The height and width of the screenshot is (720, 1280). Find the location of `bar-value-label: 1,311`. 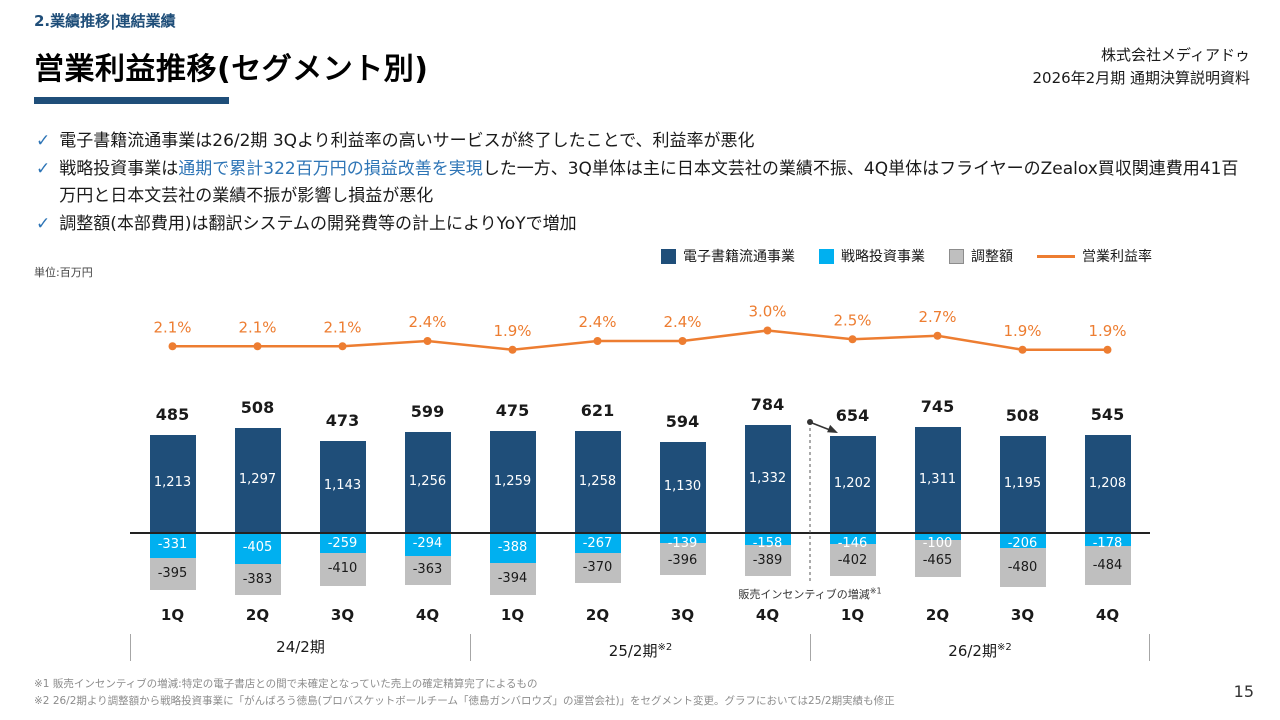

bar-value-label: 1,311 is located at coordinates (937, 479).